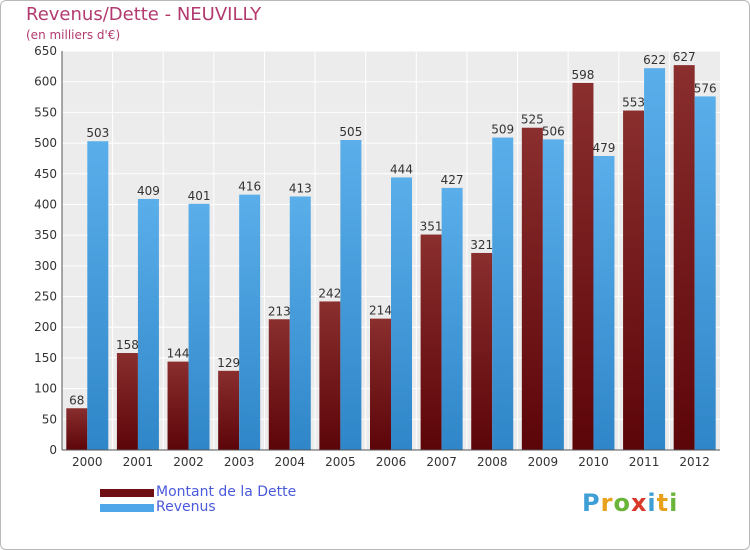  I want to click on data-label-dette: 242, so click(329, 293).